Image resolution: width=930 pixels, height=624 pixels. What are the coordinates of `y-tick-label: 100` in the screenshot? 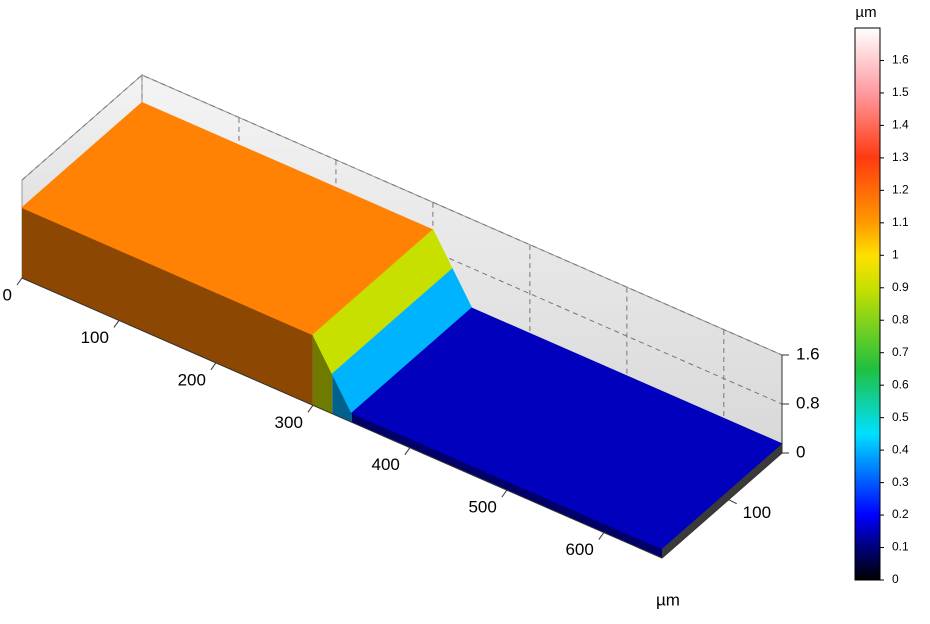 It's located at (757, 512).